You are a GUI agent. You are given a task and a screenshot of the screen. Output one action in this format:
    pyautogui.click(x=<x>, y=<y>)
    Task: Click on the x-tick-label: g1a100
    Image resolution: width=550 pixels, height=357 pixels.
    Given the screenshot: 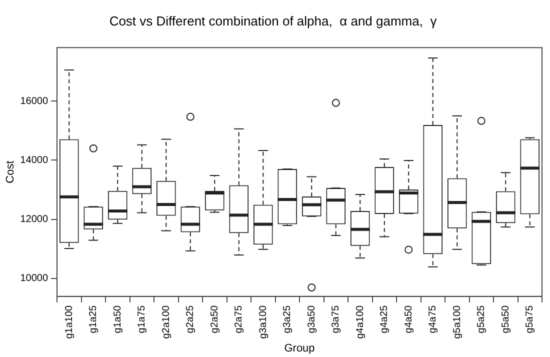 What is the action you would take?
    pyautogui.click(x=69, y=322)
    